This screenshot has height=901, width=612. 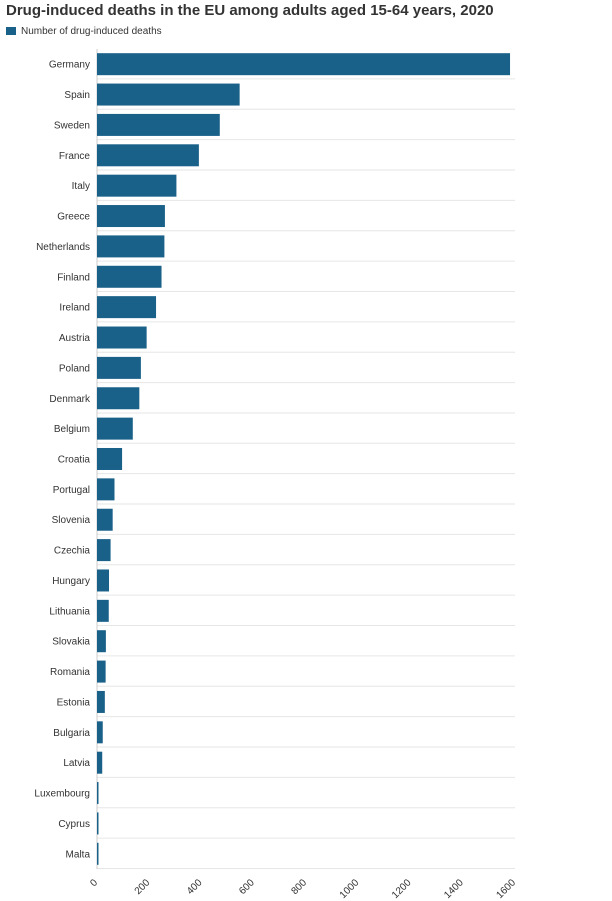 I want to click on category-label: Lithuania, so click(x=69, y=611).